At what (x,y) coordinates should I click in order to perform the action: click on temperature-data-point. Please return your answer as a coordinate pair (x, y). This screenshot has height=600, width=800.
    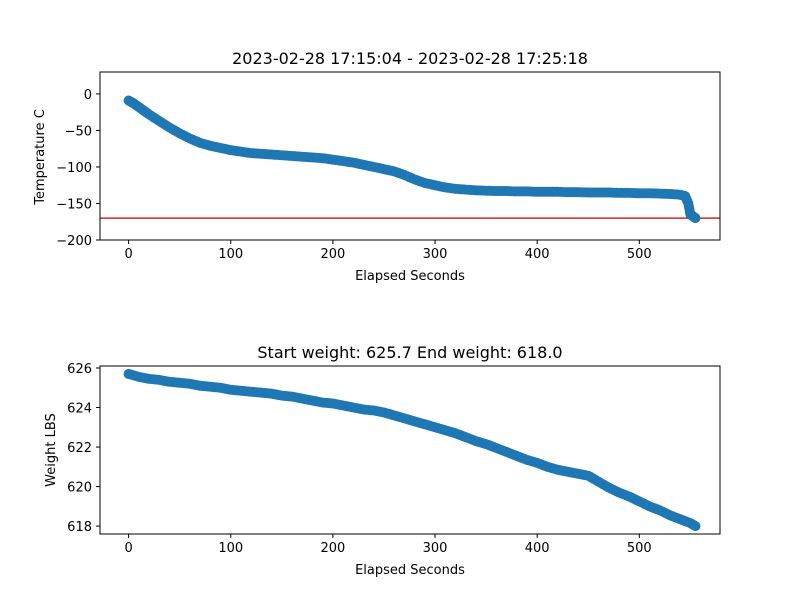
    Looking at the image, I should click on (695, 218).